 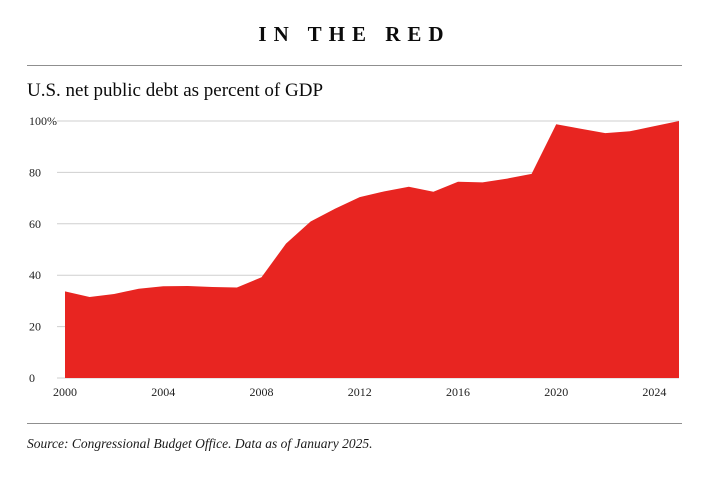 I want to click on x-axis-label: 2004, so click(x=163, y=392).